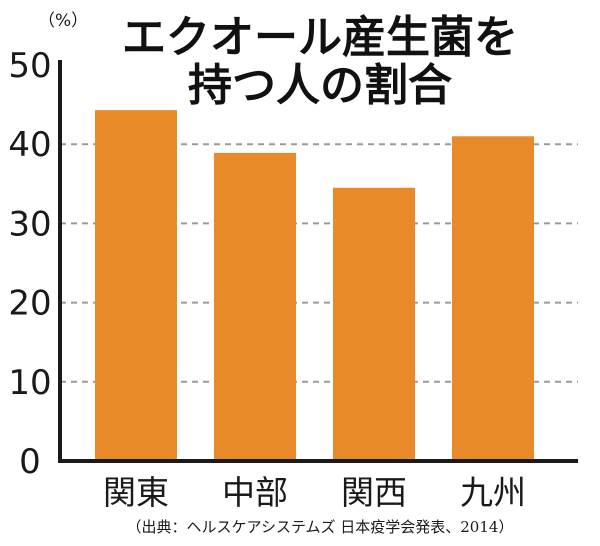 This screenshot has width=600, height=546. Describe the element at coordinates (63, 21) in the screenshot. I see `unit-label: （%）` at that location.